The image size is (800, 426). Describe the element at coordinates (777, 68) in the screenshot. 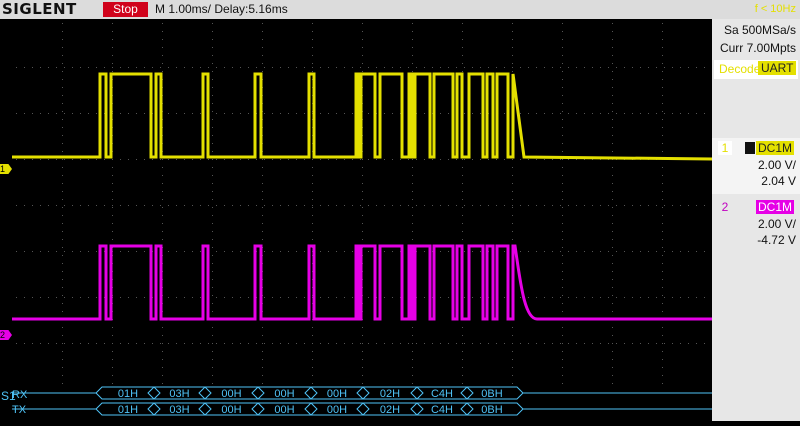

I see `decode-type-badge: UART` at that location.